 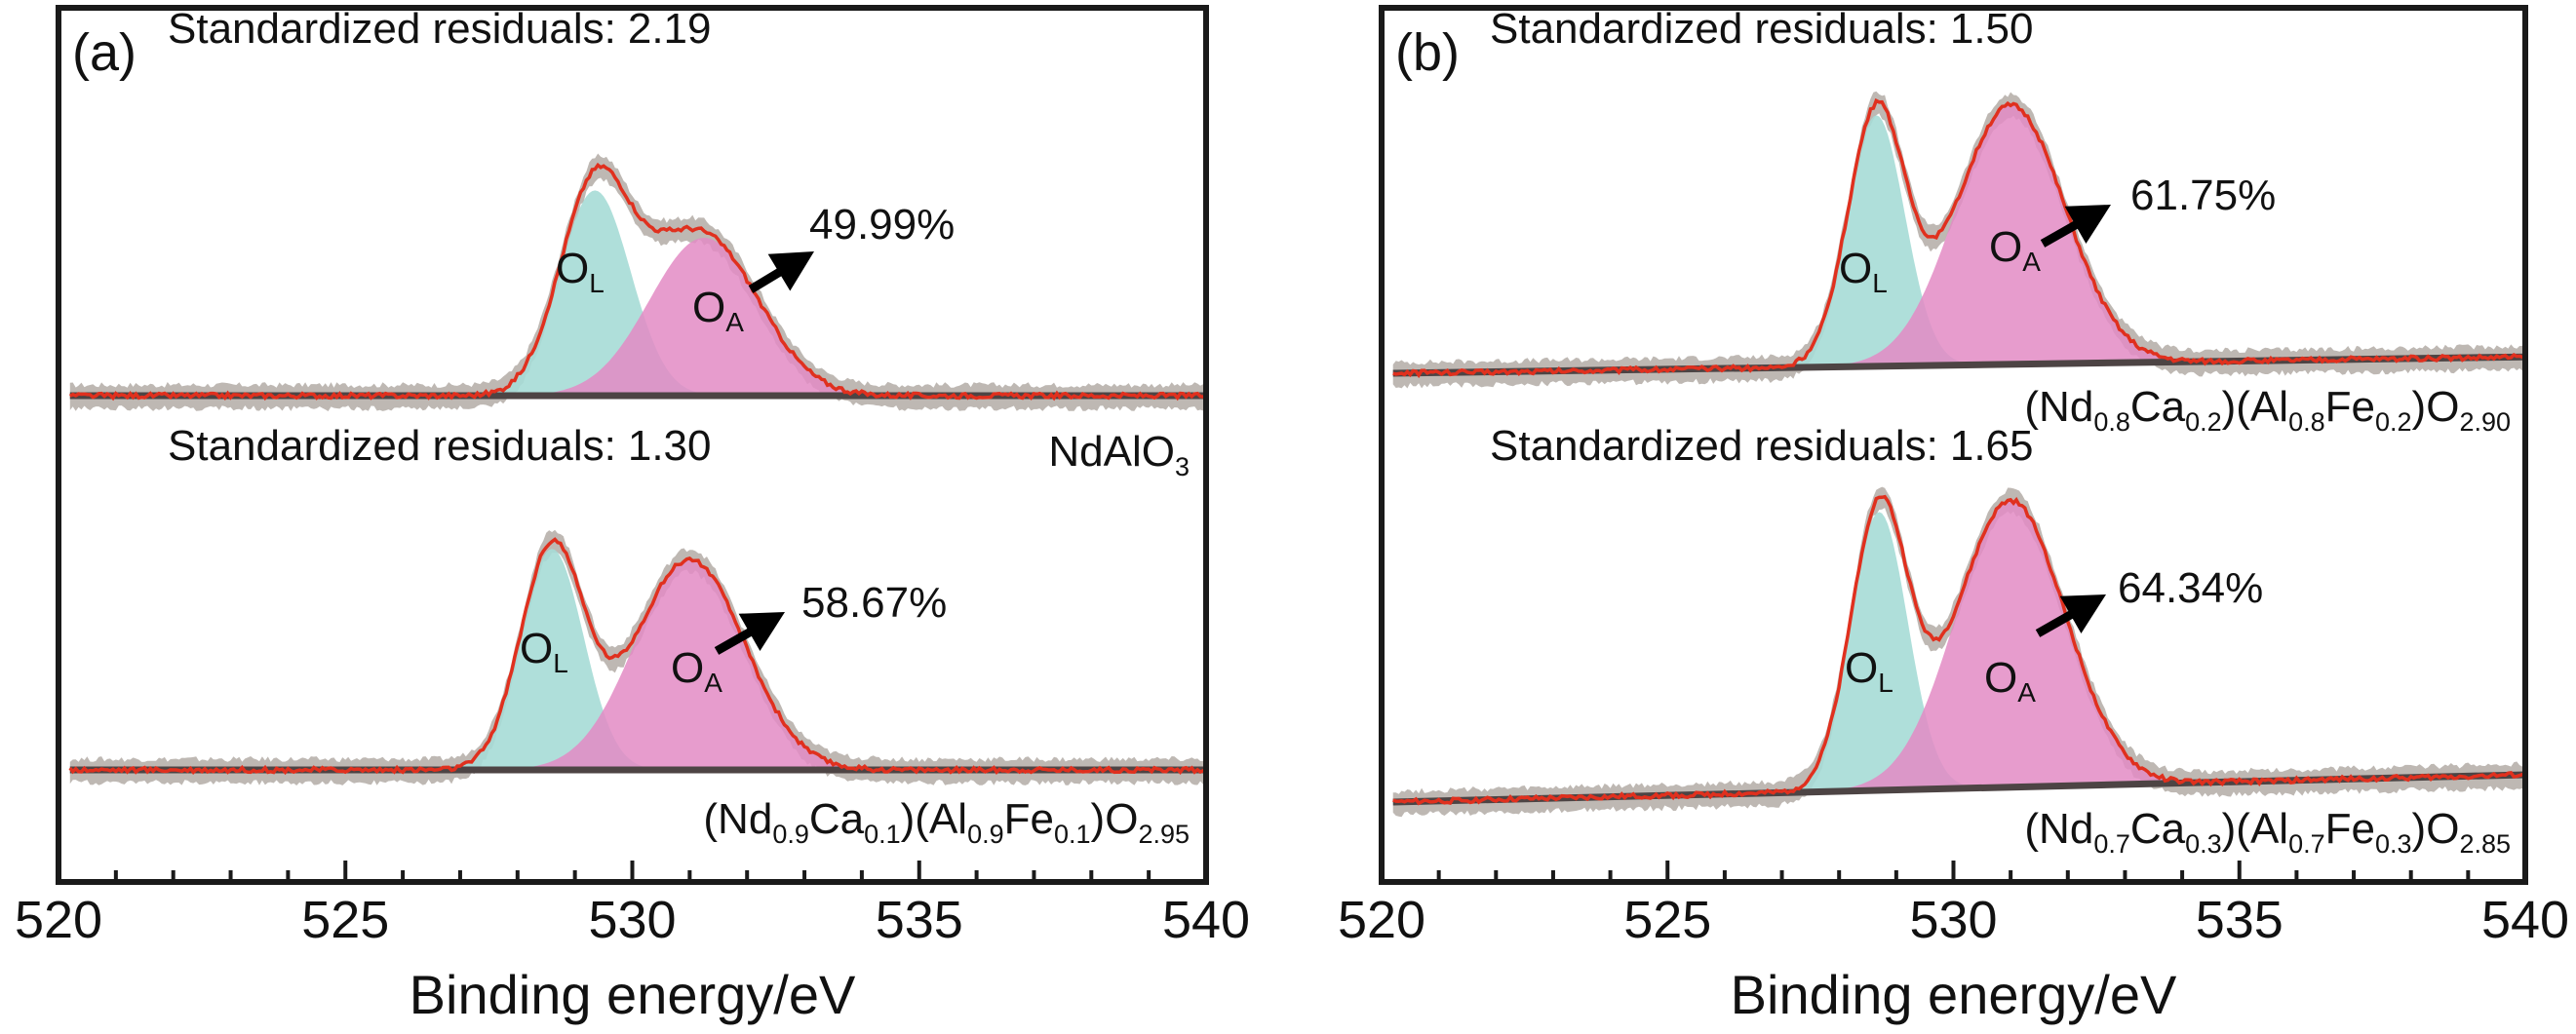 What do you see at coordinates (1992, 29) in the screenshot?
I see `residuals-value: 1.50` at bounding box center [1992, 29].